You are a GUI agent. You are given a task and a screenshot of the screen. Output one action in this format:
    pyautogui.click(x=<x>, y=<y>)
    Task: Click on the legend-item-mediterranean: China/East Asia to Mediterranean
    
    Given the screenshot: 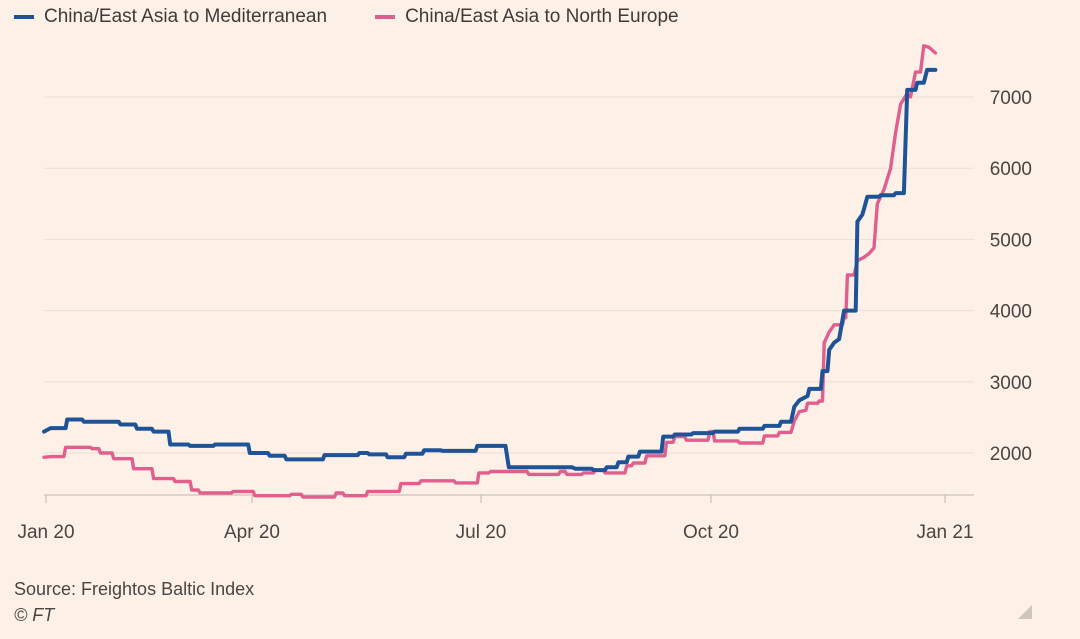 What is the action you would take?
    pyautogui.click(x=170, y=17)
    